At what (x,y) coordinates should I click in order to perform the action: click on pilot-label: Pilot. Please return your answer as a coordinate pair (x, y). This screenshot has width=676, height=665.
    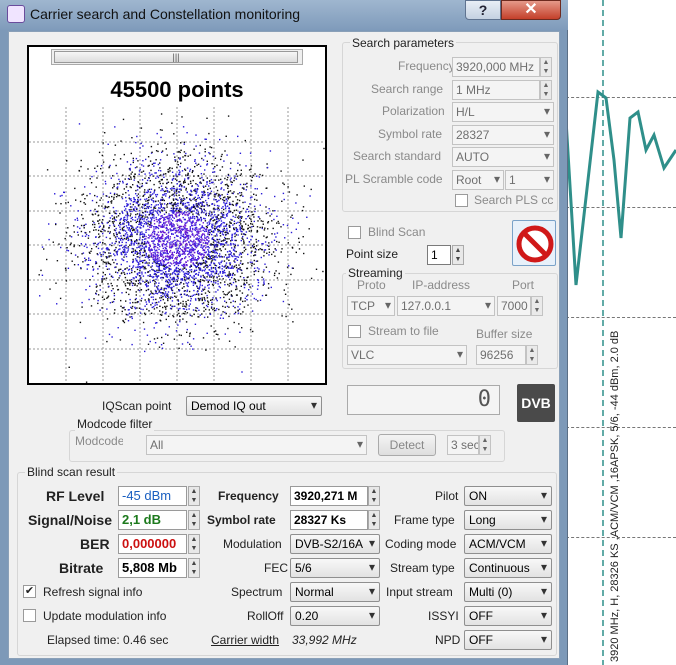
    Looking at the image, I should click on (447, 496).